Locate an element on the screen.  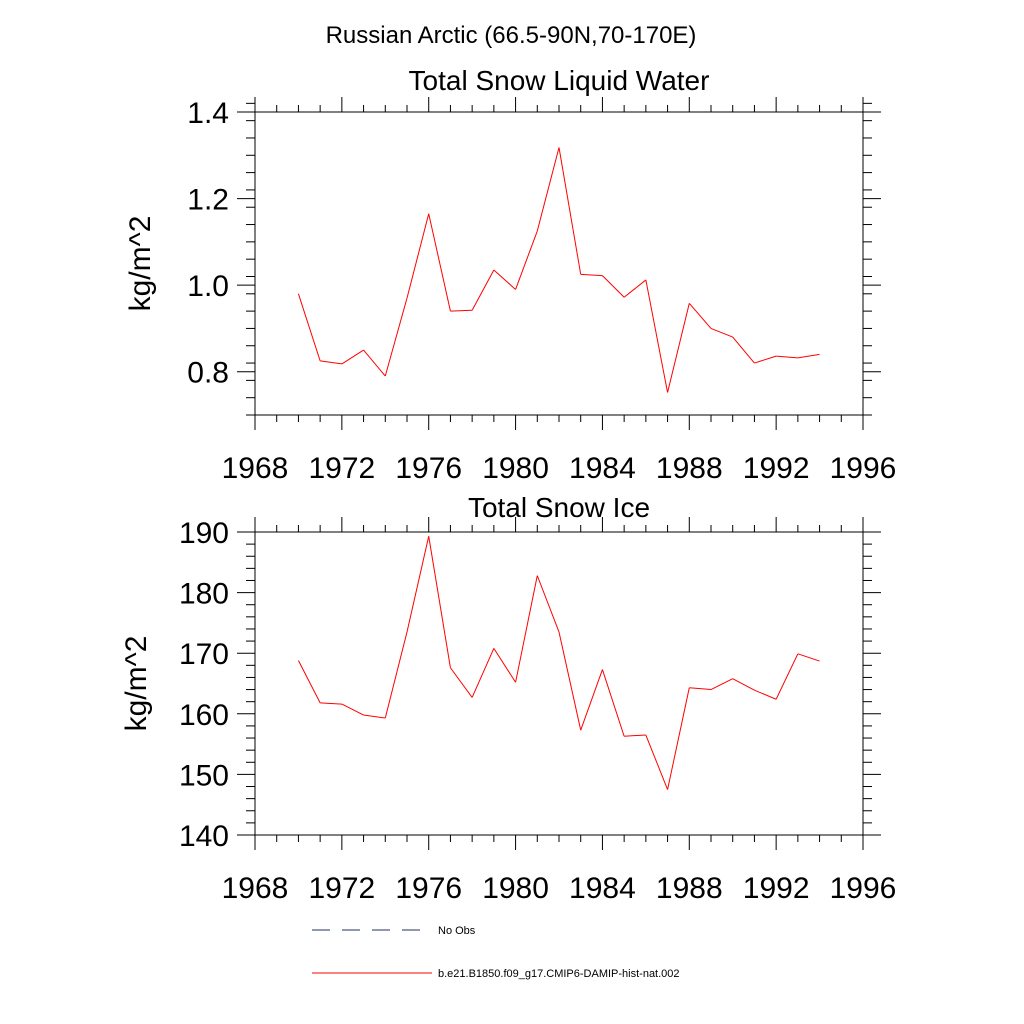
y-tick-label: 170 is located at coordinates (204, 654).